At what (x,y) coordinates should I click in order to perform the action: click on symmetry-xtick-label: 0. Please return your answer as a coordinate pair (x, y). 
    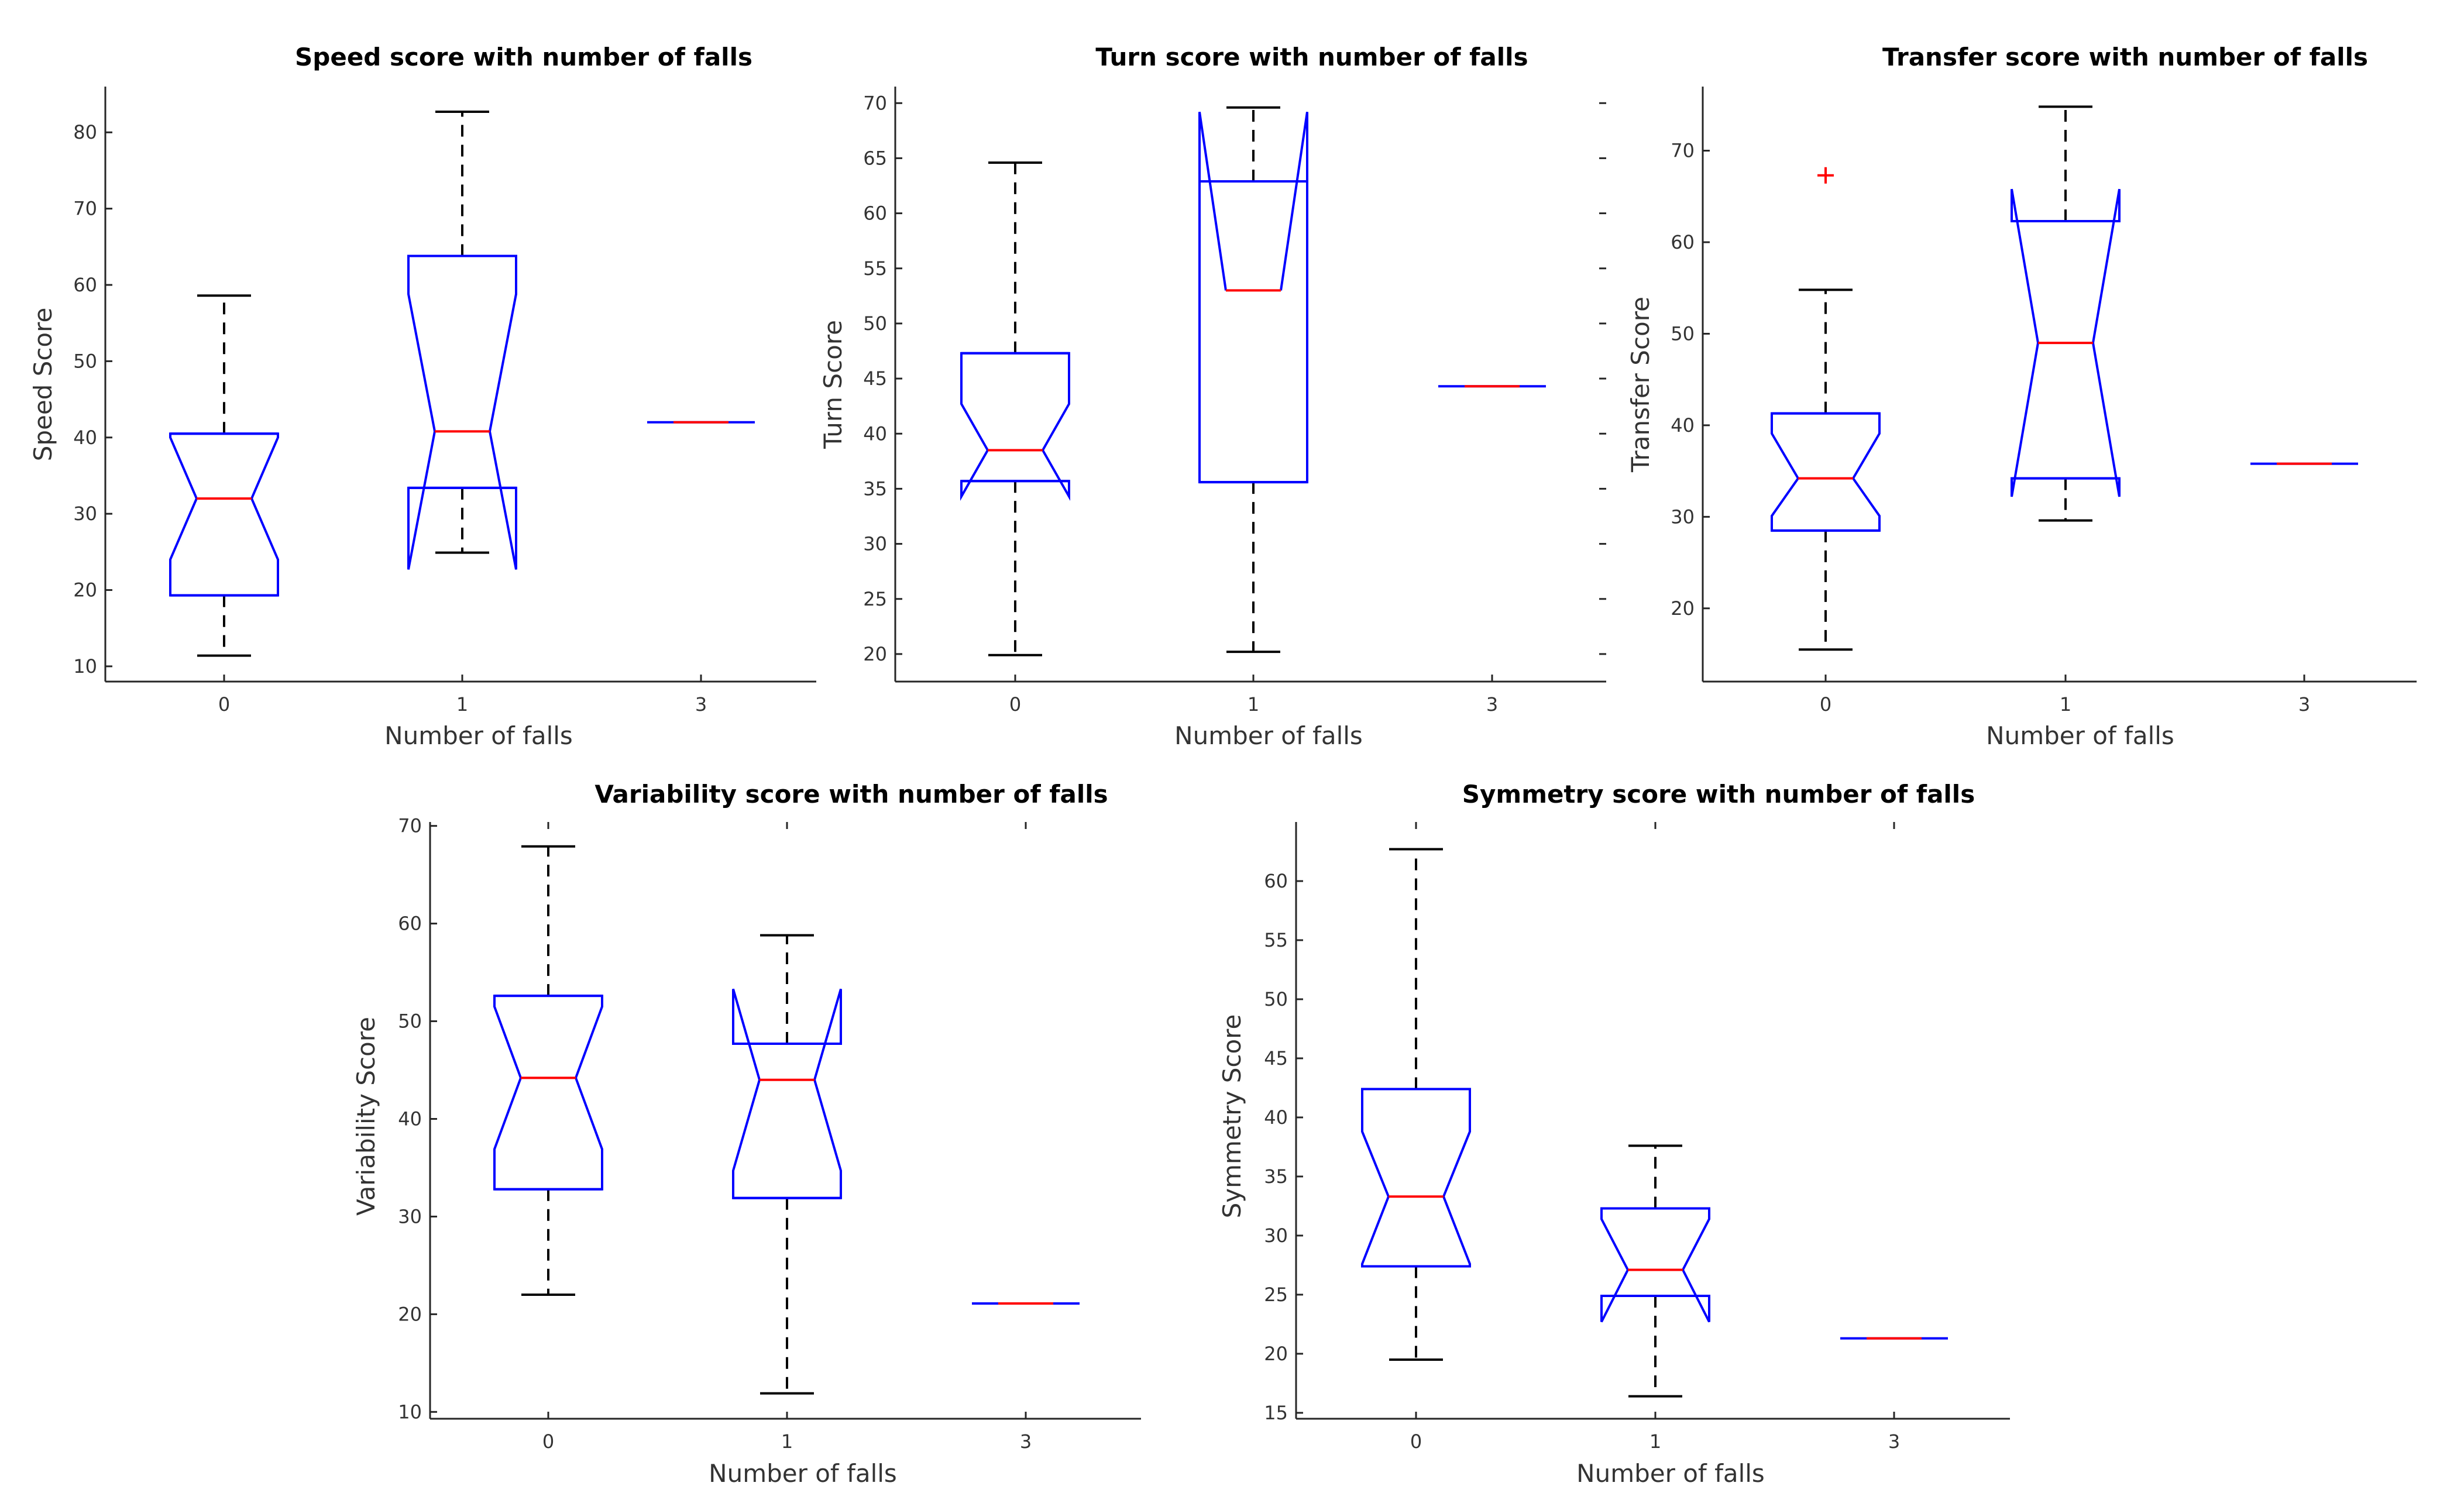
    Looking at the image, I should click on (1416, 1441).